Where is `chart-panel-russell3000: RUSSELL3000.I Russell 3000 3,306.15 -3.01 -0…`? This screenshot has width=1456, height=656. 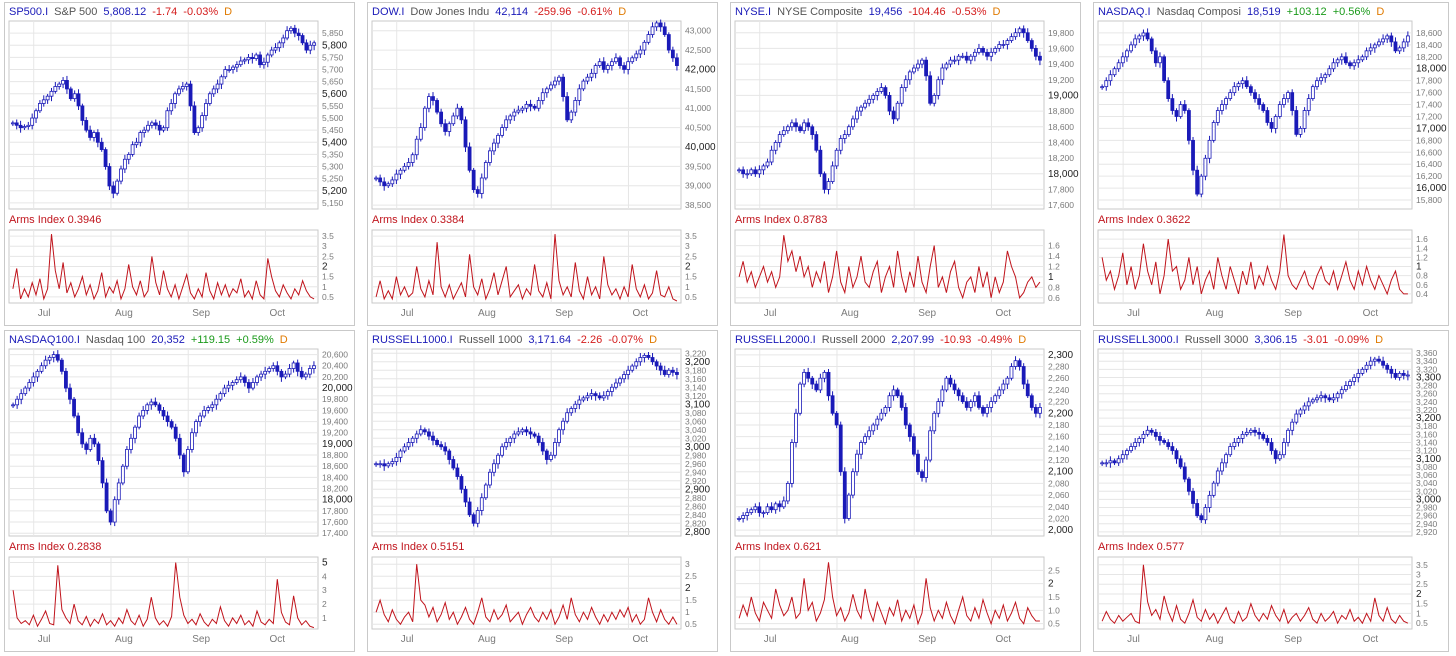 chart-panel-russell3000: RUSSELL3000.I Russell 3000 3,306.15 -3.01 -0… is located at coordinates (1271, 491).